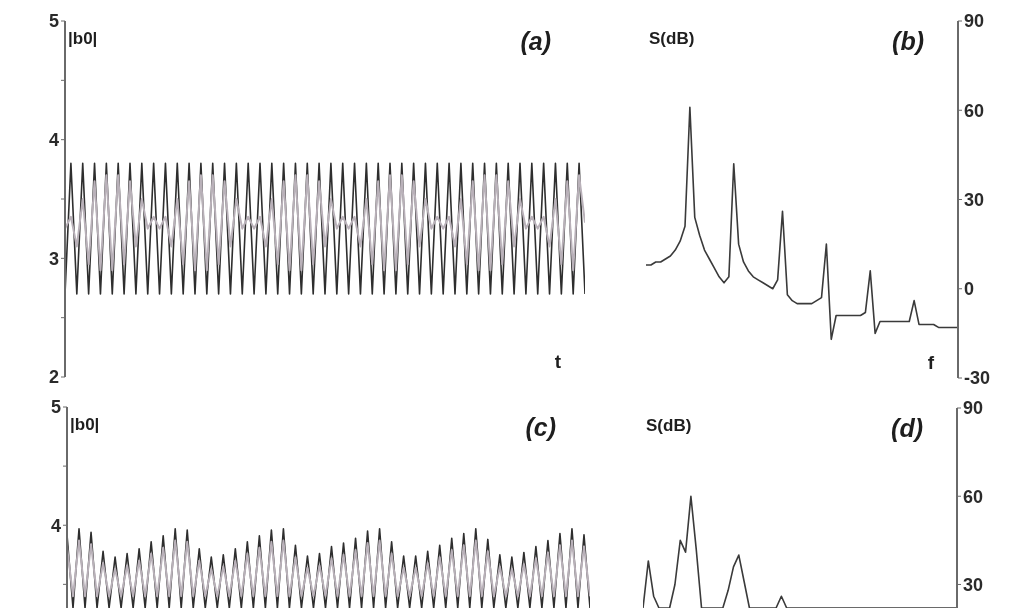  What do you see at coordinates (535, 41) in the screenshot?
I see `chart-title: (a)` at bounding box center [535, 41].